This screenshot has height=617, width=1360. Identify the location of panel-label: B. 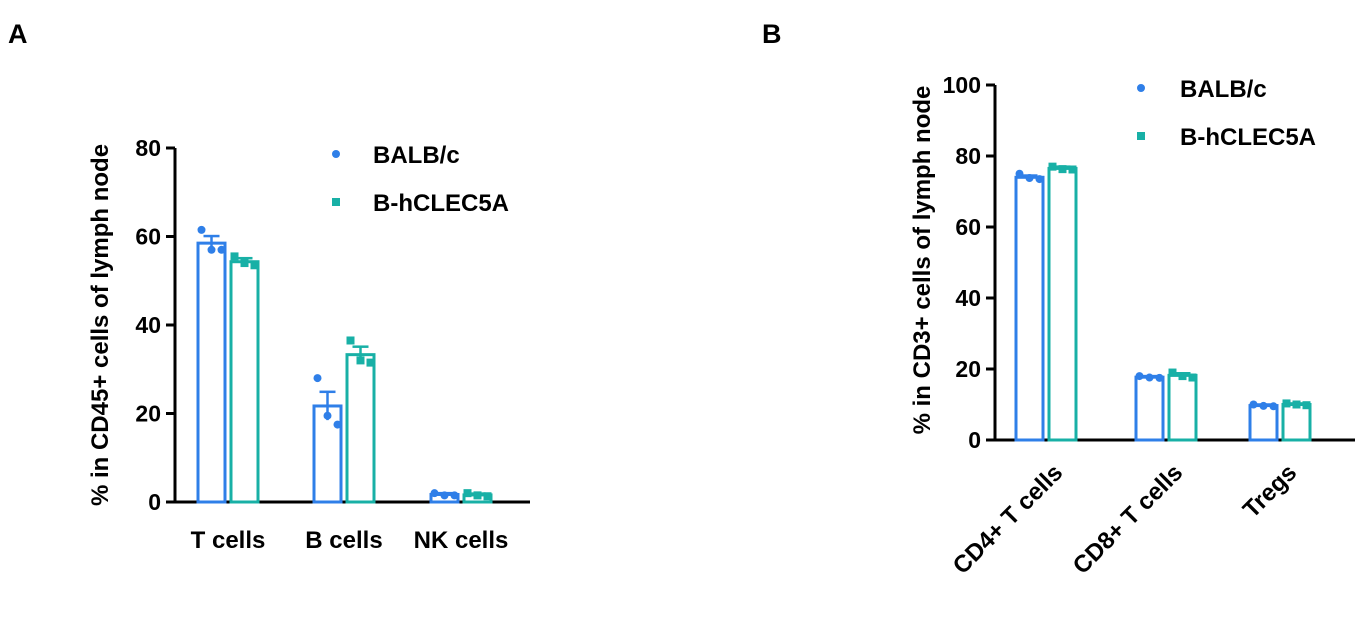
(772, 34).